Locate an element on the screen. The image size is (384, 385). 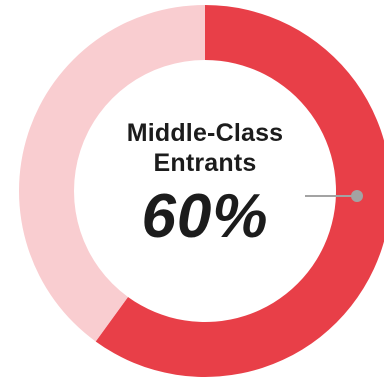
center-title: Middle-Class Entrants is located at coordinates (205, 148).